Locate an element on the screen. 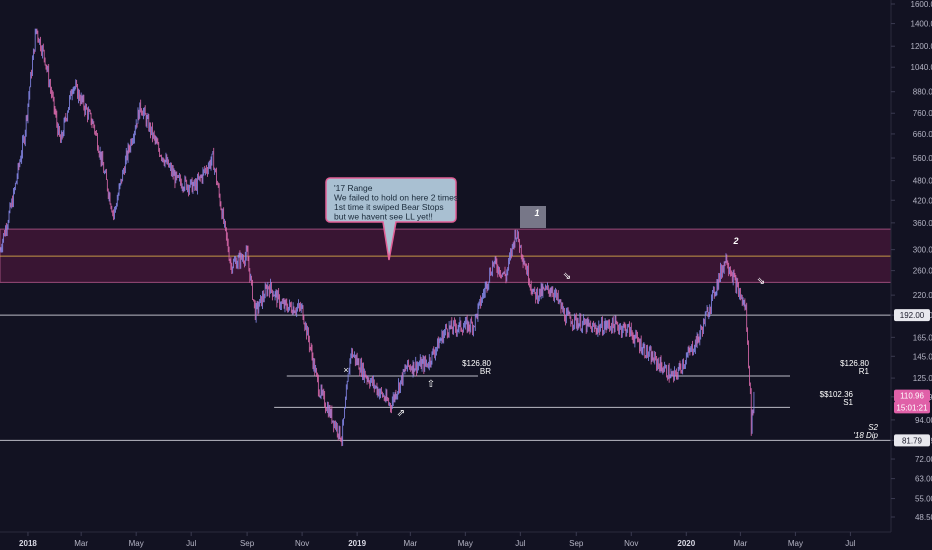 Image resolution: width=932 pixels, height=550 pixels. low-81-tag: 81.79 is located at coordinates (912, 440).